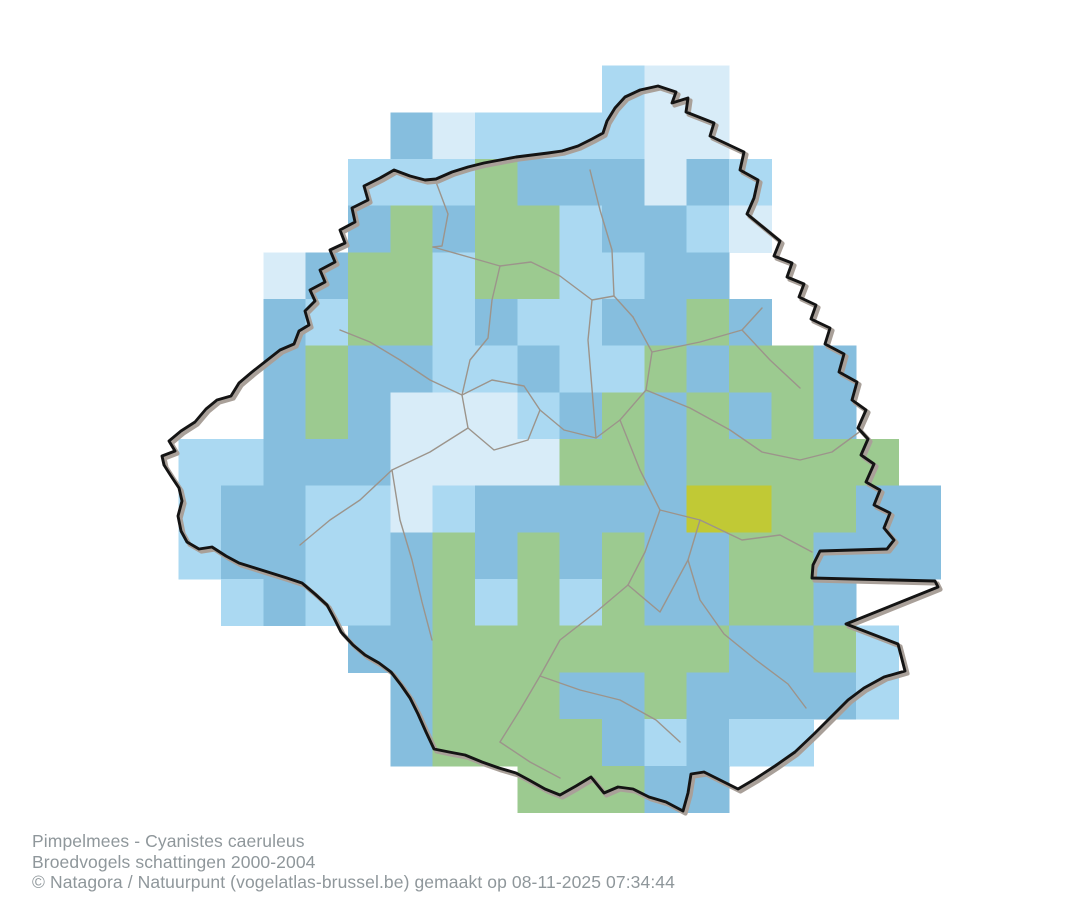 This screenshot has width=1074, height=900. Describe the element at coordinates (168, 841) in the screenshot. I see `species-title: Pimpelmees - Cyanistes caeruleus` at that location.